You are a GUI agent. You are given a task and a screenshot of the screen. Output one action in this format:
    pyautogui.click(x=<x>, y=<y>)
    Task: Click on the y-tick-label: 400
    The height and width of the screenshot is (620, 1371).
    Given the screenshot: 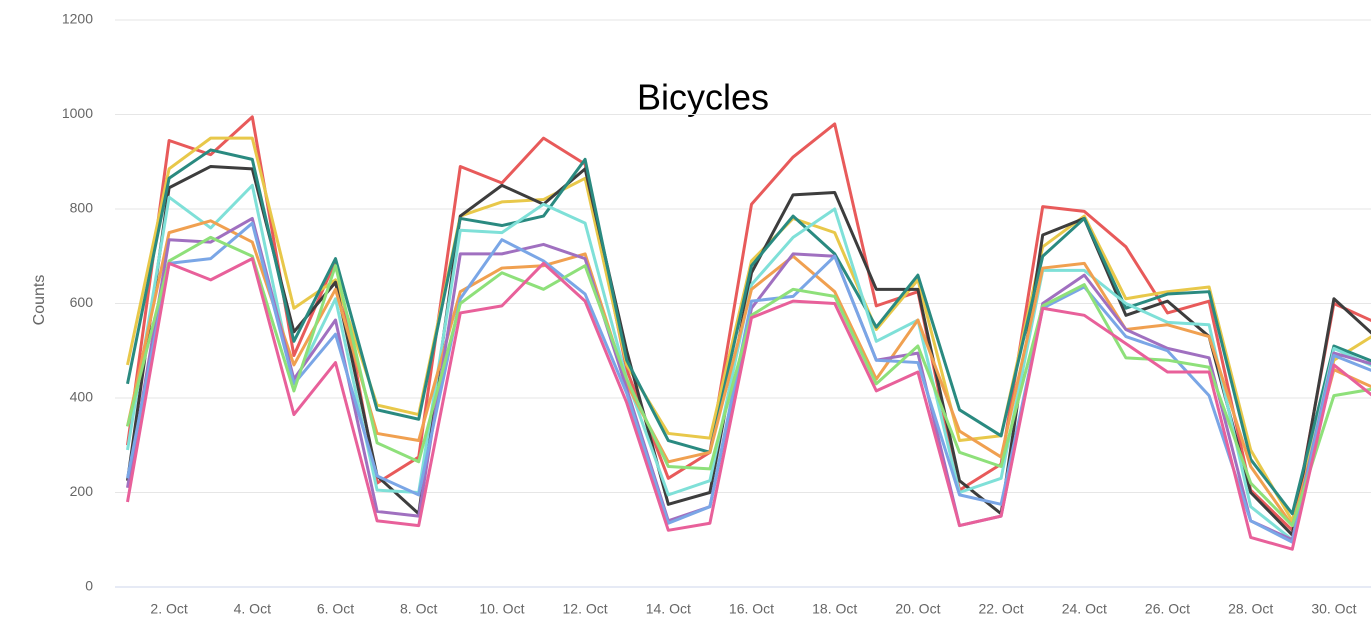 What is the action you would take?
    pyautogui.click(x=82, y=397)
    